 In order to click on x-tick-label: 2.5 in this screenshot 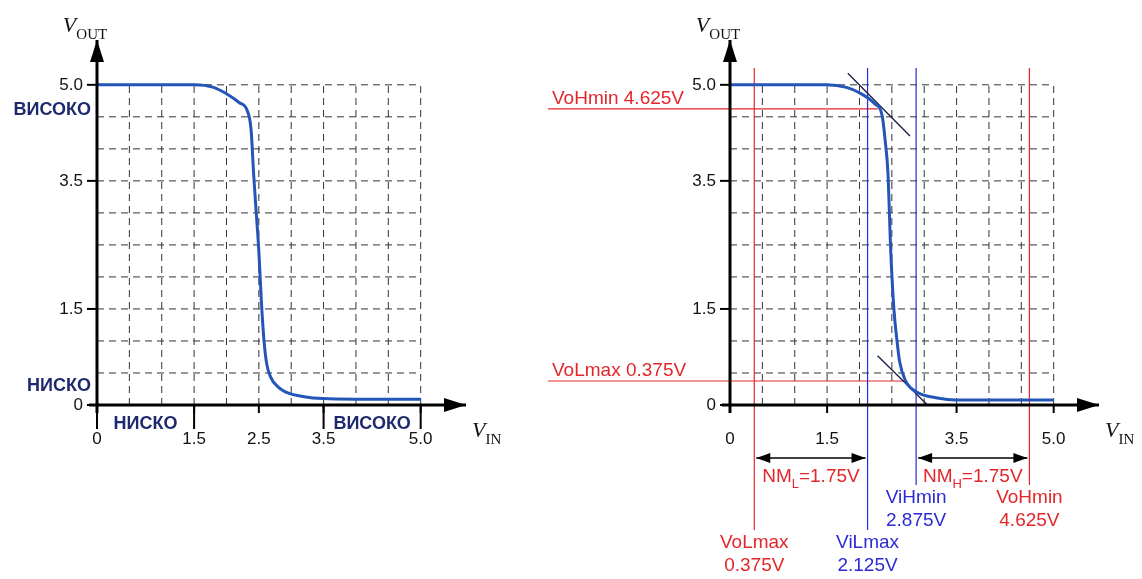, I will do `click(259, 438)`.